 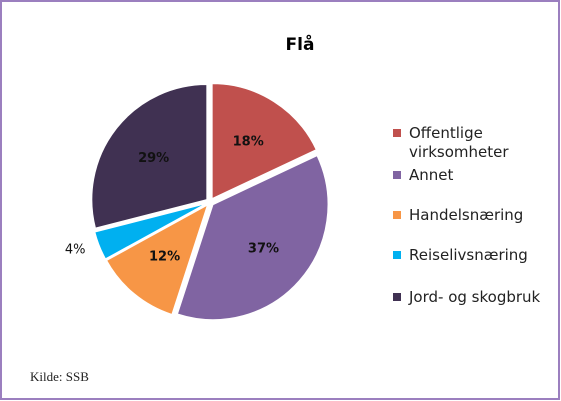 I want to click on data-label: 18%, so click(x=248, y=141).